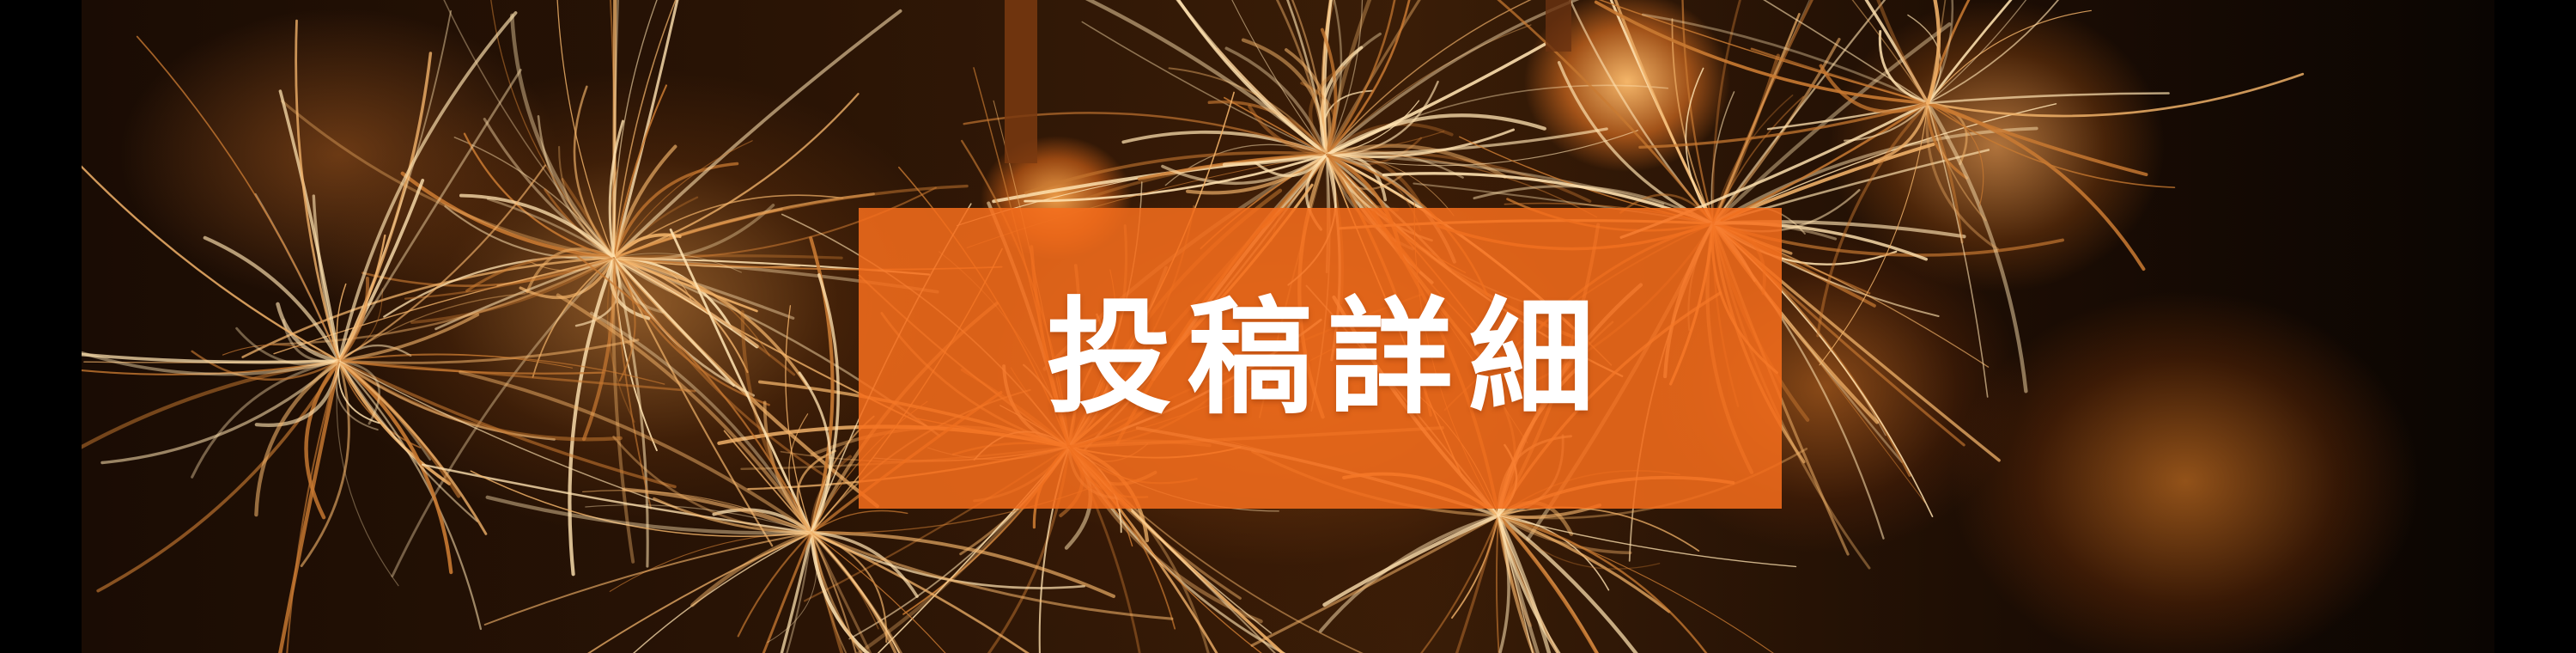 The image size is (2576, 653). What do you see at coordinates (1328, 358) in the screenshot?
I see `page-title: 投稿詳細` at bounding box center [1328, 358].